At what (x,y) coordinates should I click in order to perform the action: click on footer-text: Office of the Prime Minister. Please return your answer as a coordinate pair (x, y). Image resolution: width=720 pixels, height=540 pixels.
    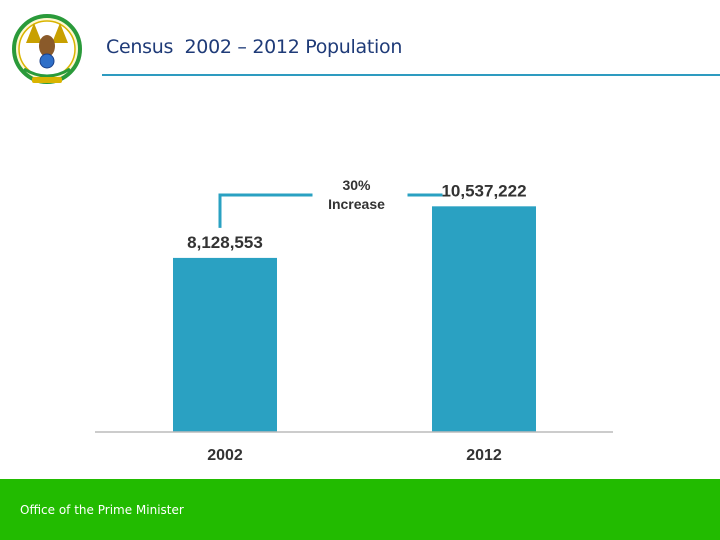
    Looking at the image, I should click on (102, 510).